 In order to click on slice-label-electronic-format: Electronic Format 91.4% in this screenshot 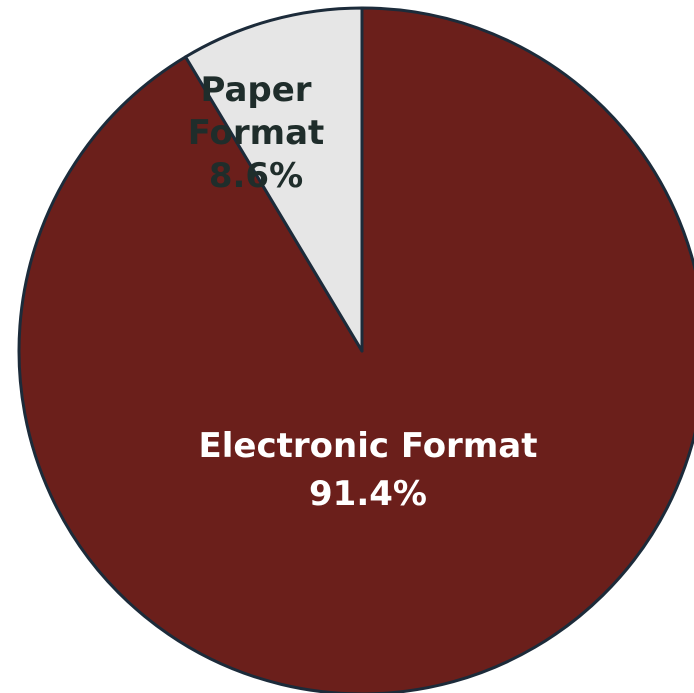, I will do `click(368, 470)`.